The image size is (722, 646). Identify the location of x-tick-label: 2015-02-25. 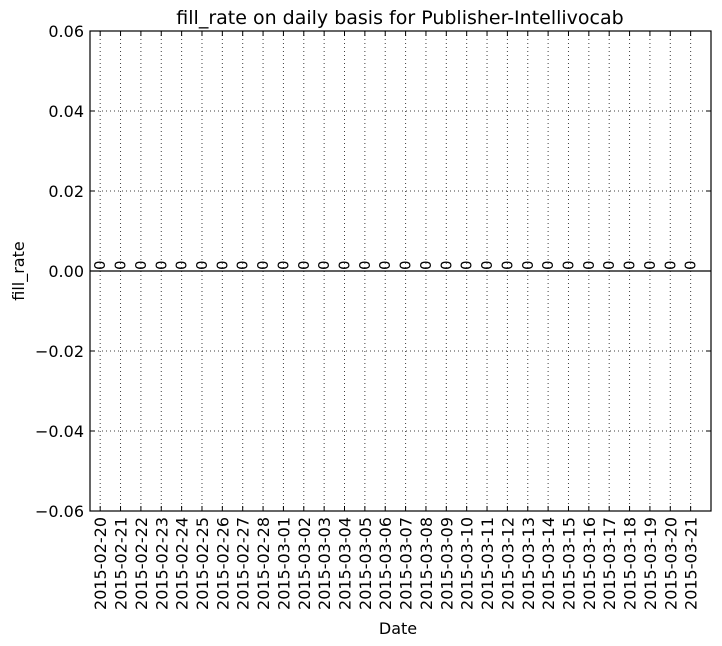
(202, 563).